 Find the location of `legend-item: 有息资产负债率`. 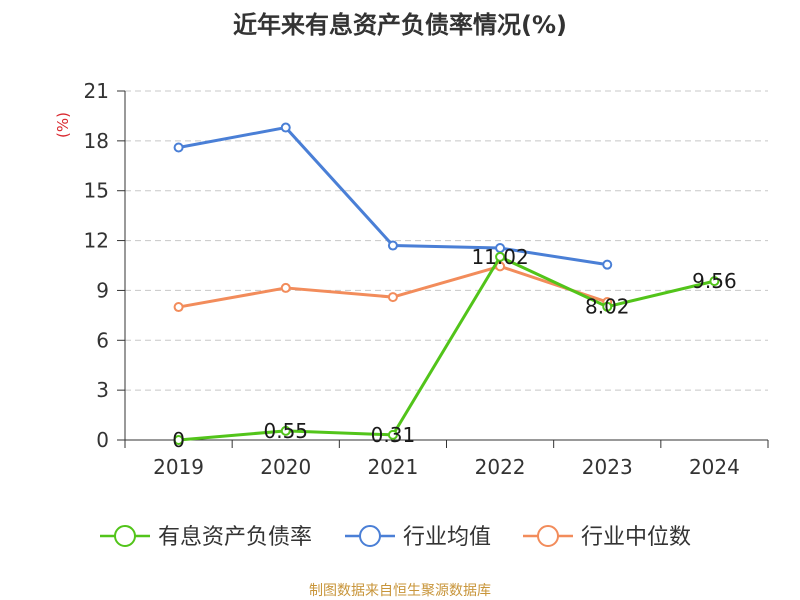

legend-item: 有息资产负债率 is located at coordinates (206, 537).